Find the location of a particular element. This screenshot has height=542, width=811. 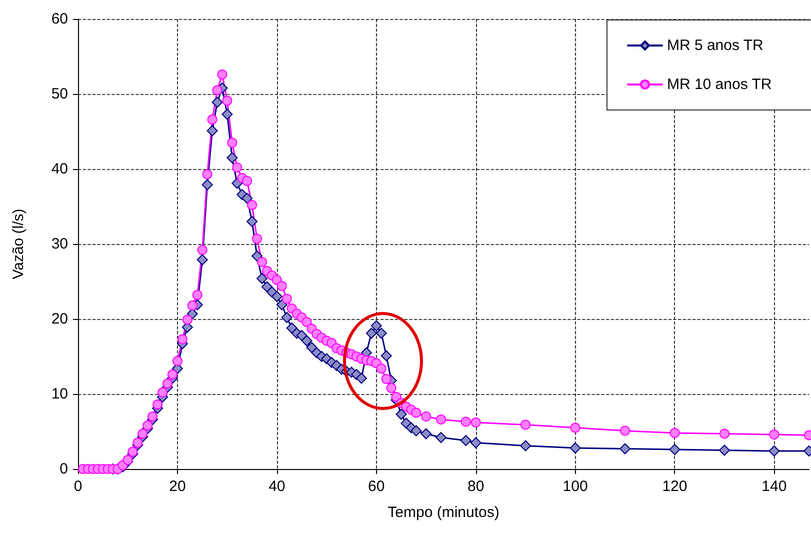

legend-label: MR 5 anos TR is located at coordinates (715, 45).